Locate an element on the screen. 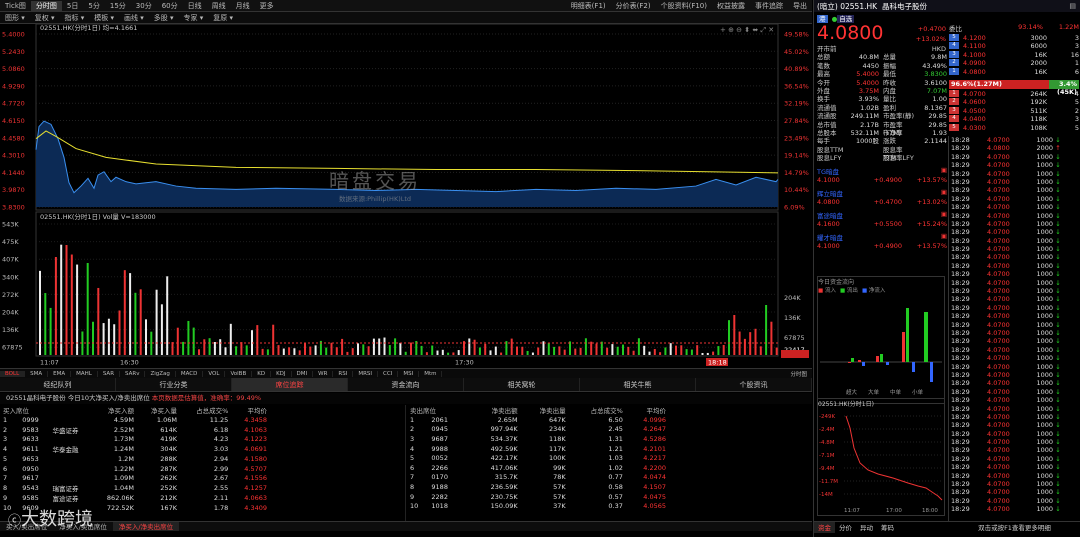 This screenshot has width=1080, height=537. table-row: 2 9583 华盛证券 2.52M 614K 6.18 4.1063 is located at coordinates (135, 430).